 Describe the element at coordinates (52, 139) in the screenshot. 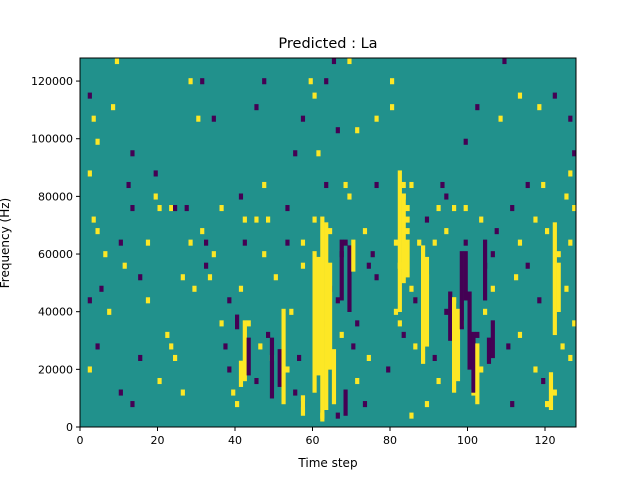

I see `y-tick-label: 100000` at that location.